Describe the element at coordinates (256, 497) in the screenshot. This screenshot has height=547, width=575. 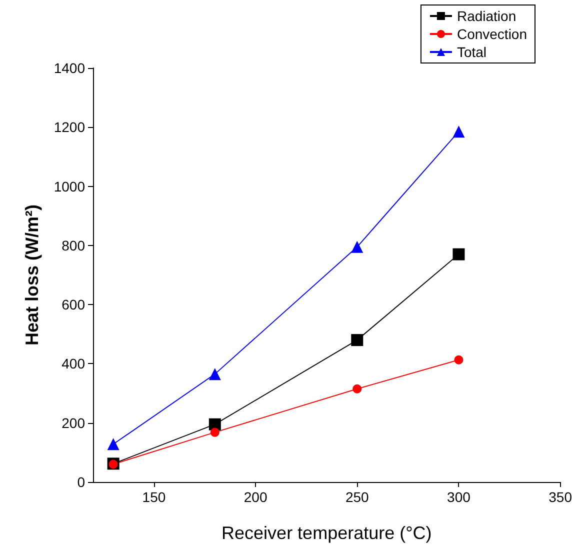
I see `x-tick-label: 200` at that location.